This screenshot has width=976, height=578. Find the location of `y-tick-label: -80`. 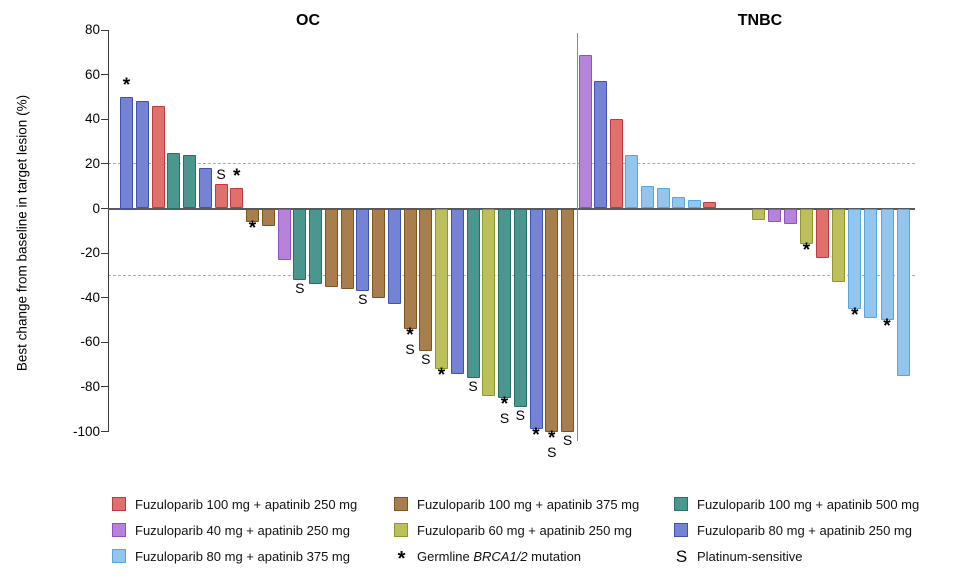

y-tick-label: -80 is located at coordinates (90, 386).